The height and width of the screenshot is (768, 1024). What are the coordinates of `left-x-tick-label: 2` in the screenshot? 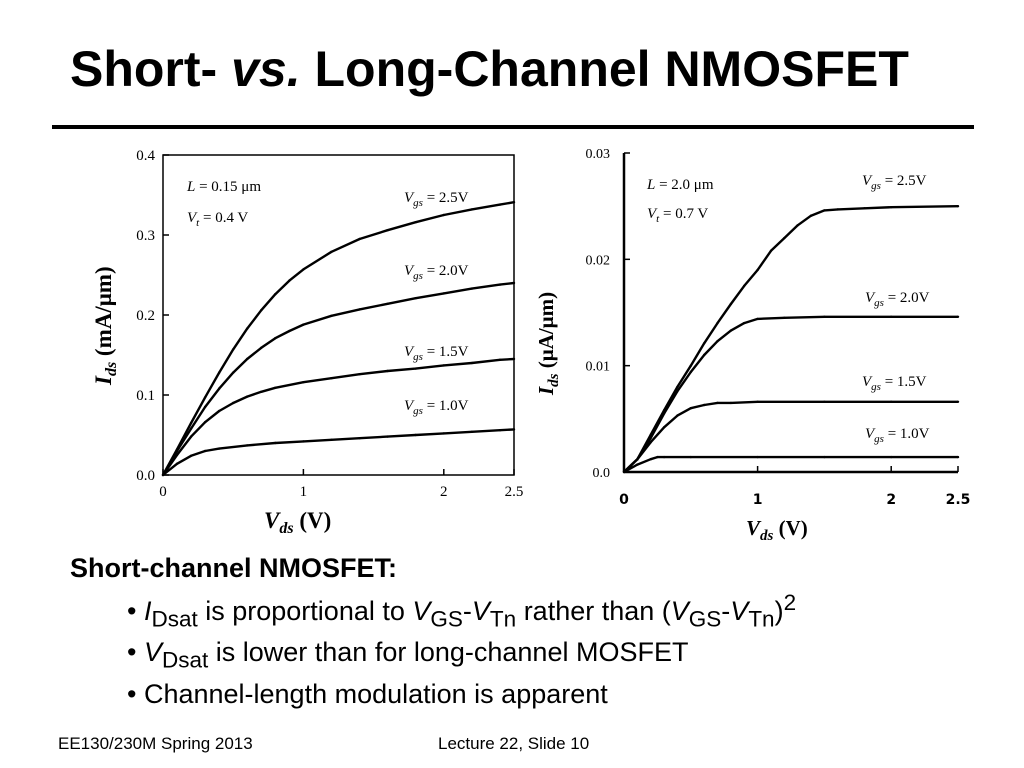 It's located at (444, 492).